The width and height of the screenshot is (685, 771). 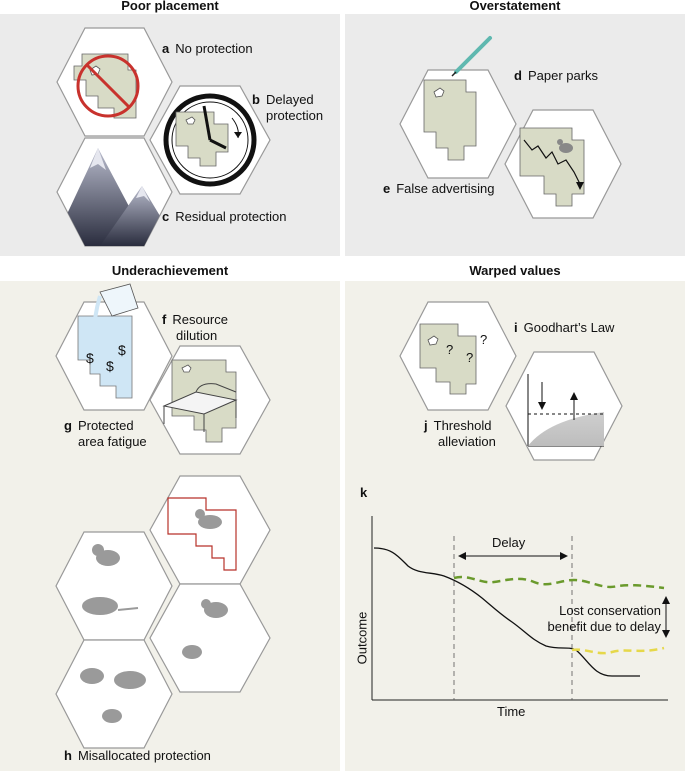 What do you see at coordinates (564, 406) in the screenshot?
I see `hexagon-threshold-alleviation` at bounding box center [564, 406].